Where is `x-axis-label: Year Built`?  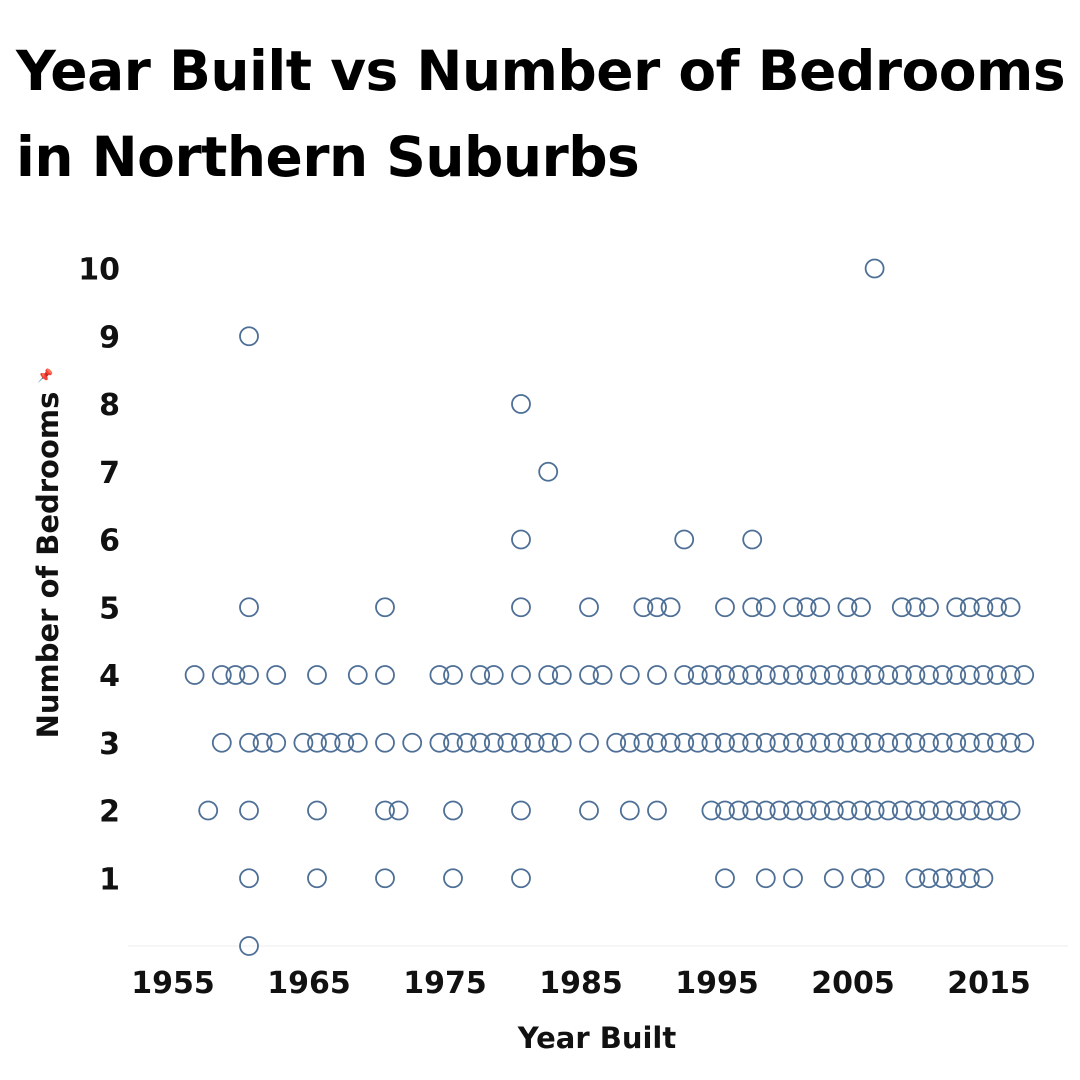 x-axis-label: Year Built is located at coordinates (597, 1038).